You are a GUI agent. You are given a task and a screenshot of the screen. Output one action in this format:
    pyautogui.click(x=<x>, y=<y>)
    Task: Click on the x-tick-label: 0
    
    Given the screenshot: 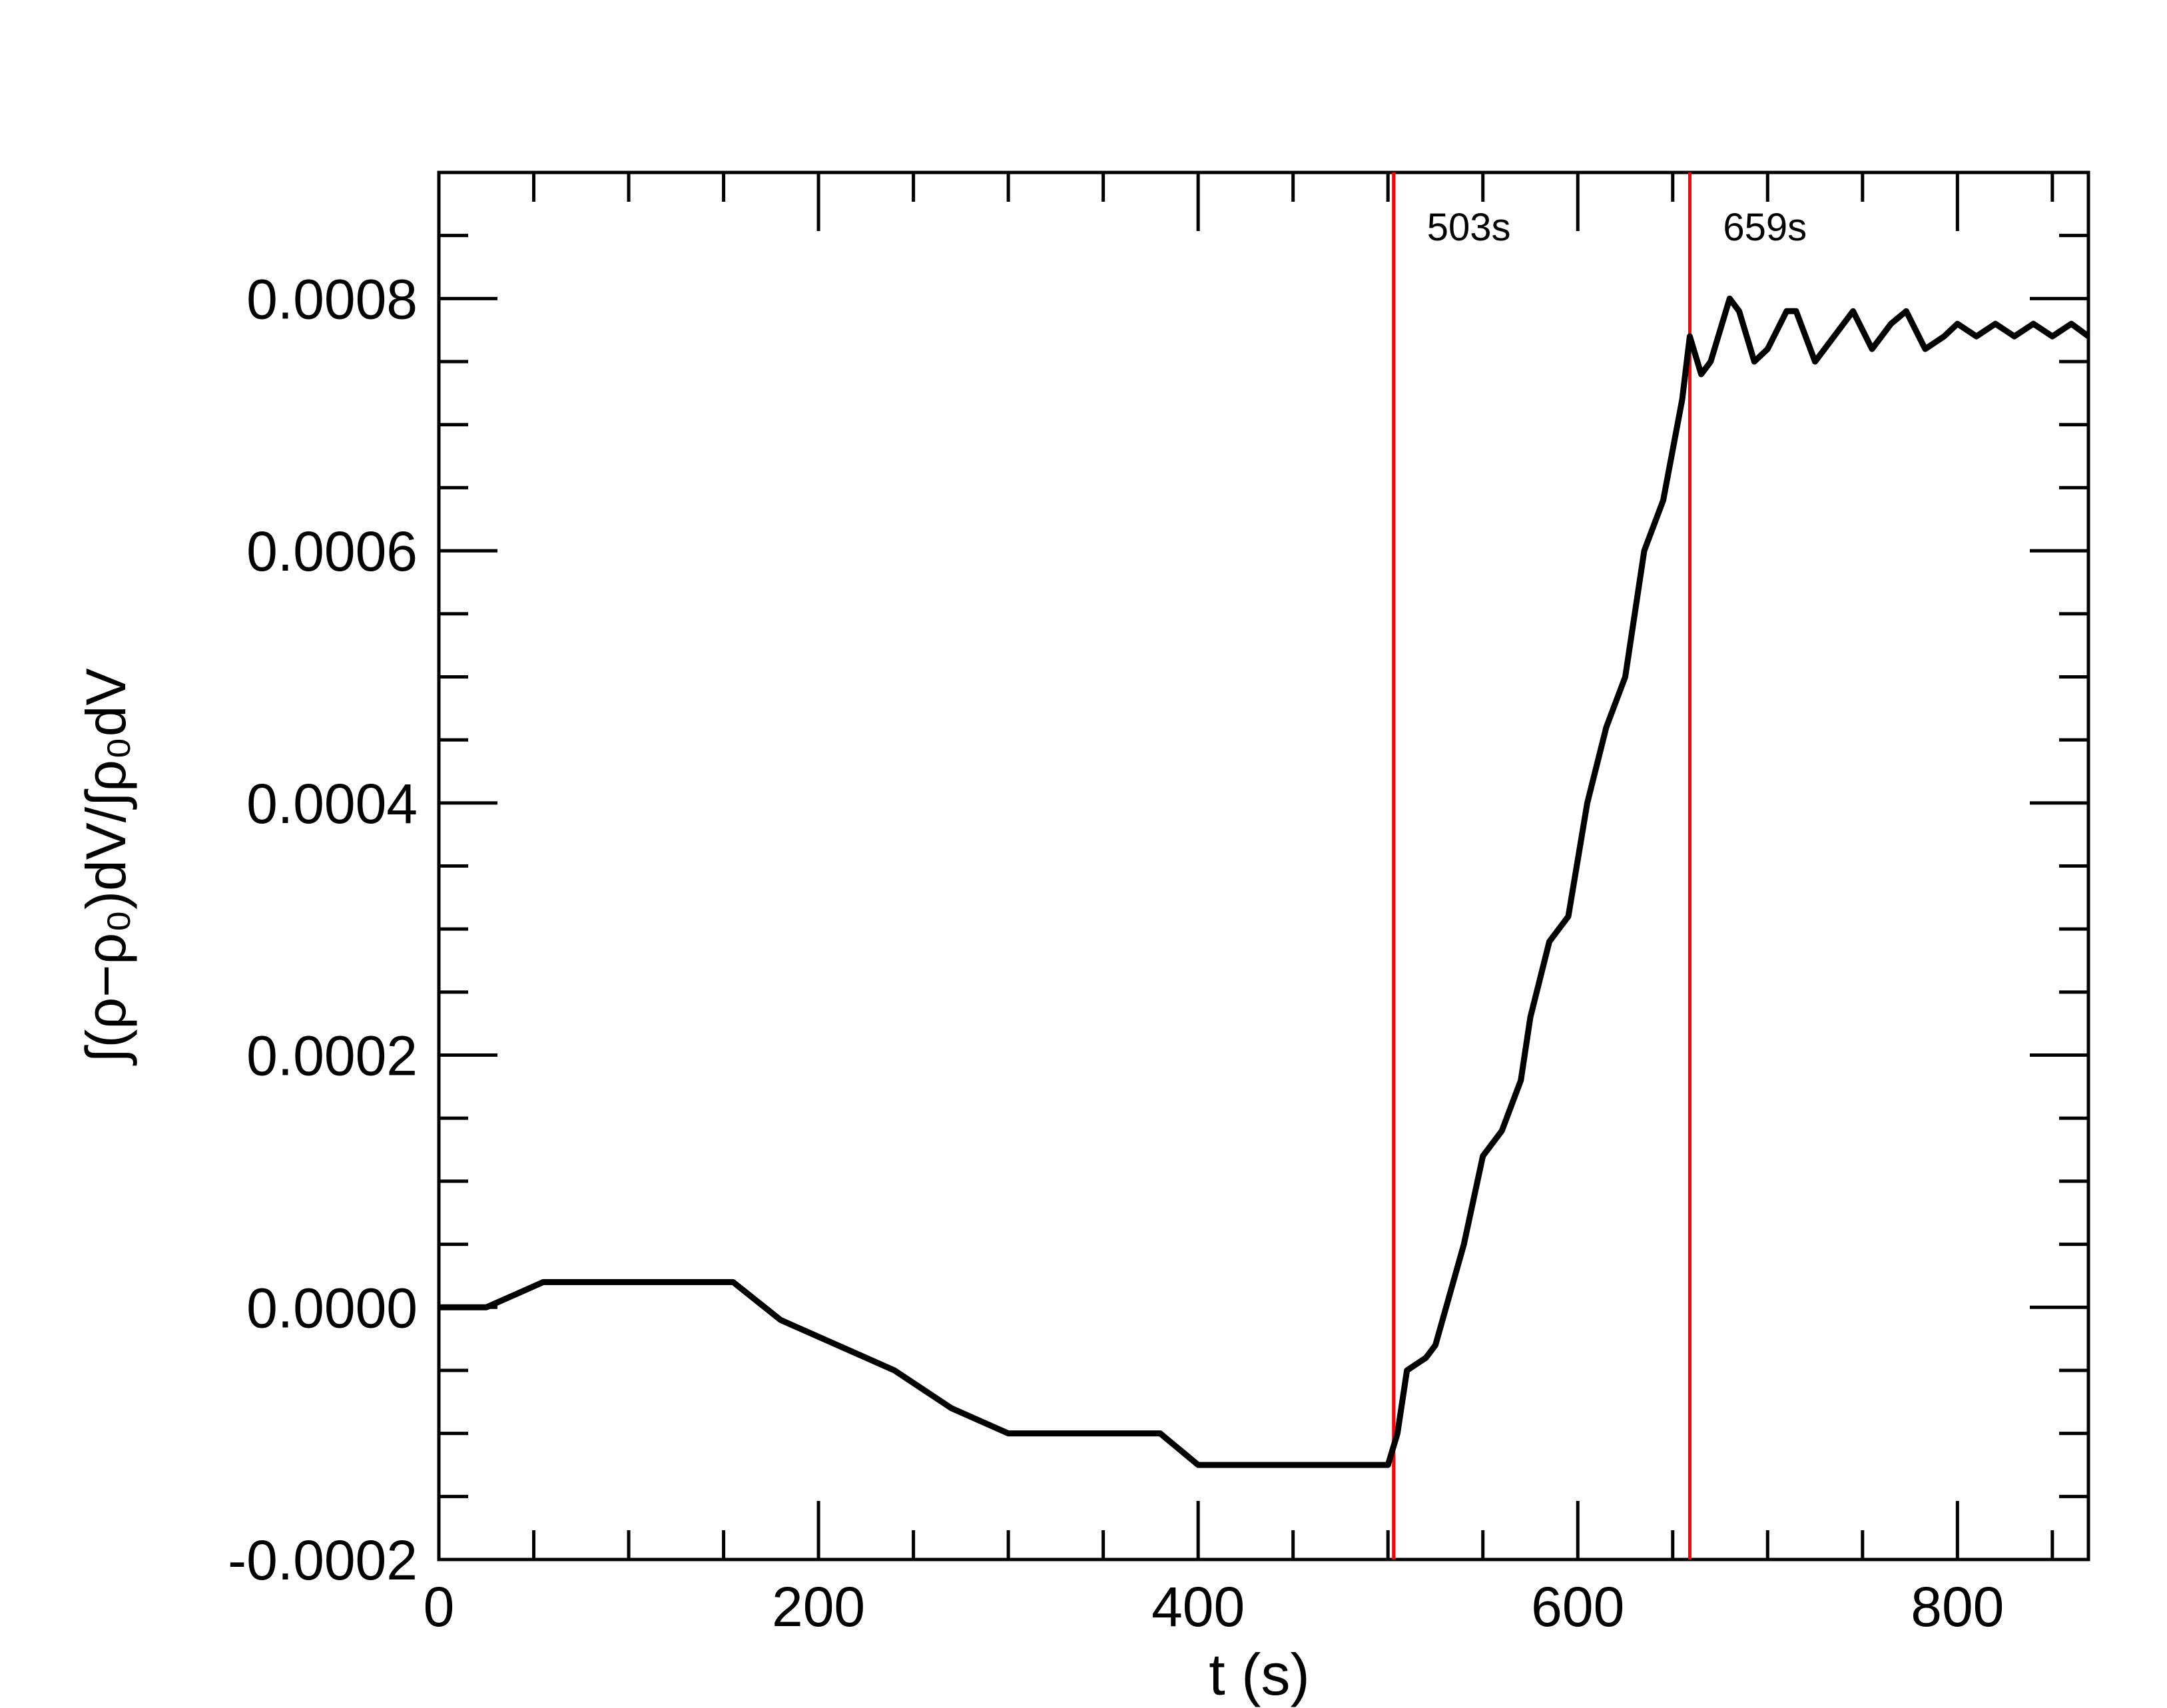 What is the action you would take?
    pyautogui.click(x=439, y=1606)
    